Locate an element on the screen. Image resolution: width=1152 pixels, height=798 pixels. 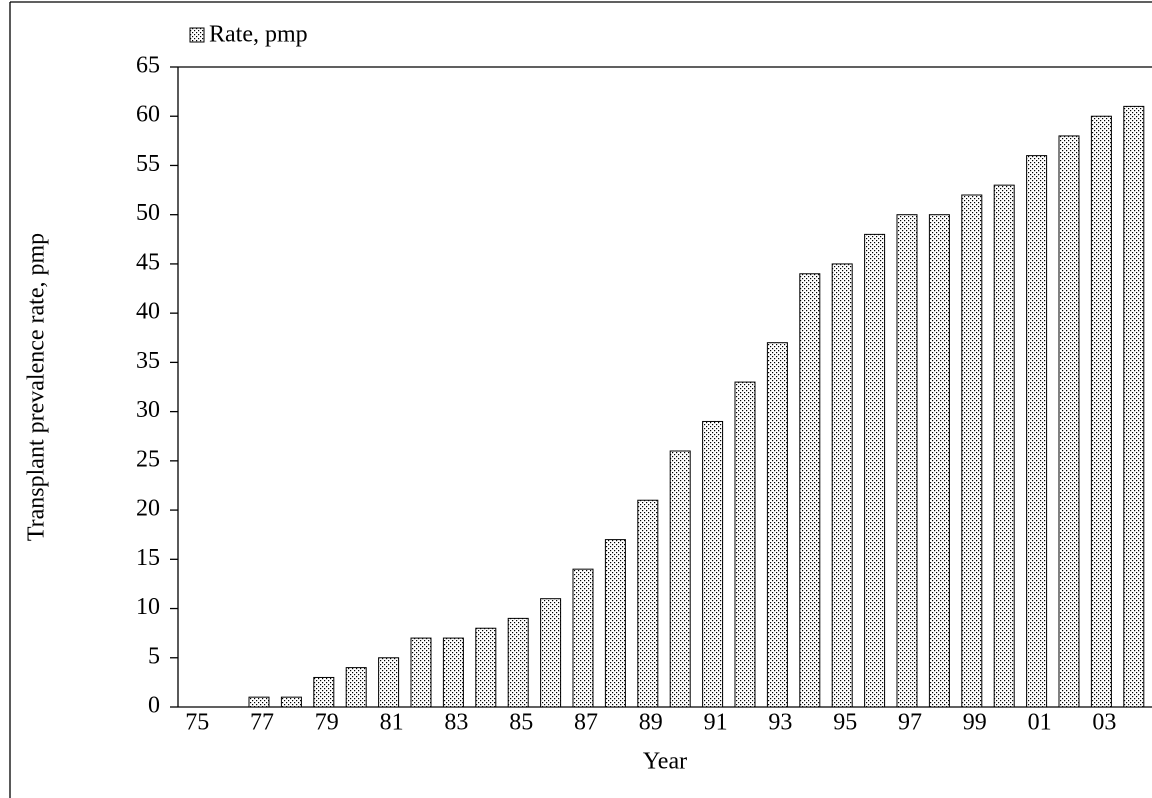
legend-swatch is located at coordinates (197, 35).